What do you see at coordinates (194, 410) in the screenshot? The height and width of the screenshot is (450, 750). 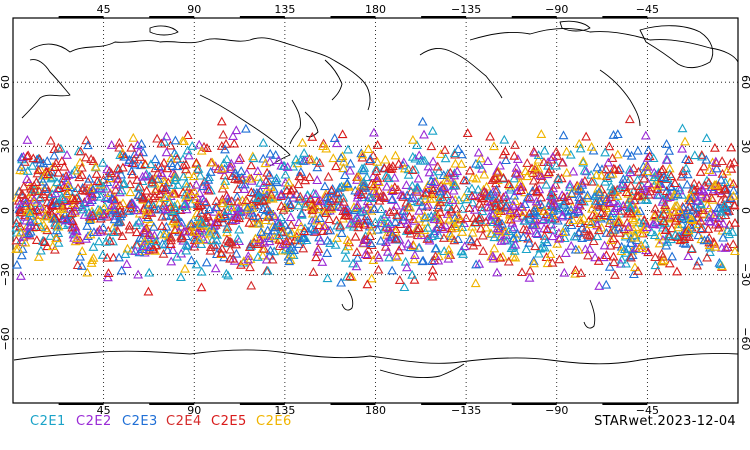 I see `bottom-longitude-label: 90` at bounding box center [194, 410].